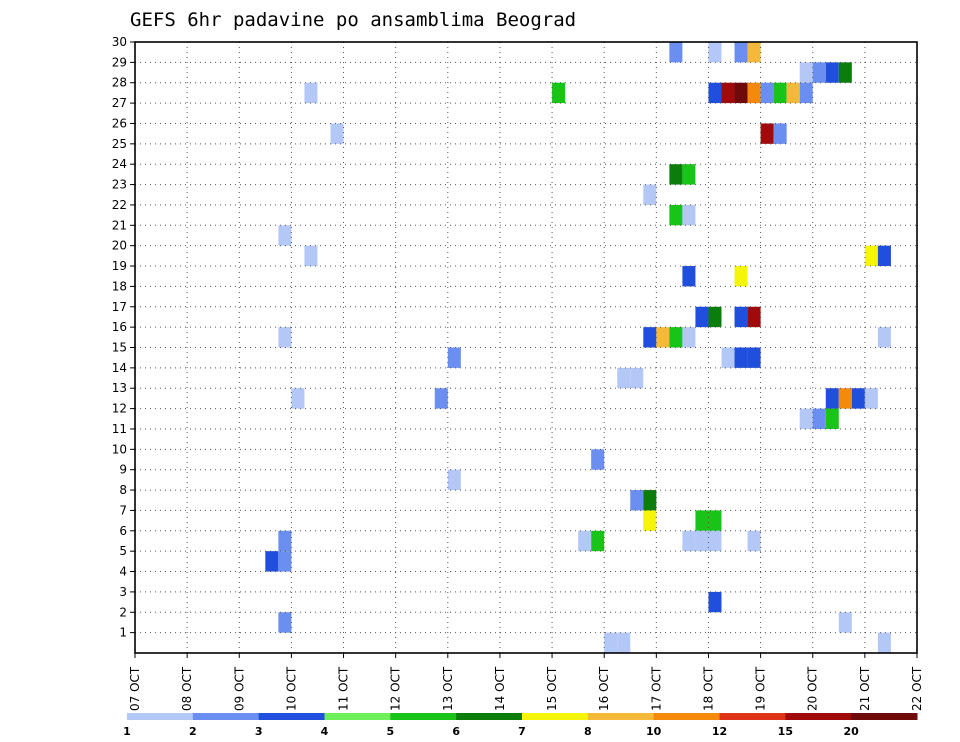 The image size is (960, 742). Describe the element at coordinates (119, 205) in the screenshot. I see `y-tick-label: 22` at that location.